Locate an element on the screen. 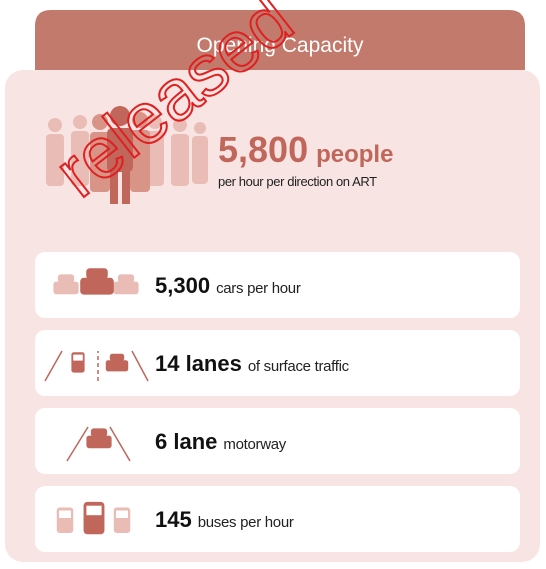  headline: 5,800 people is located at coordinates (305, 149).